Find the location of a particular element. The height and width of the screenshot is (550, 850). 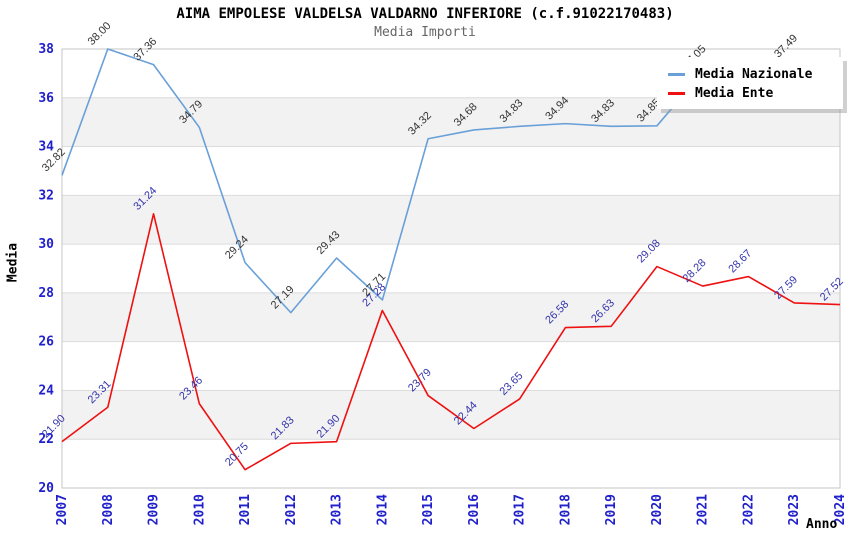

y-tick-label: 32 is located at coordinates (46, 195).